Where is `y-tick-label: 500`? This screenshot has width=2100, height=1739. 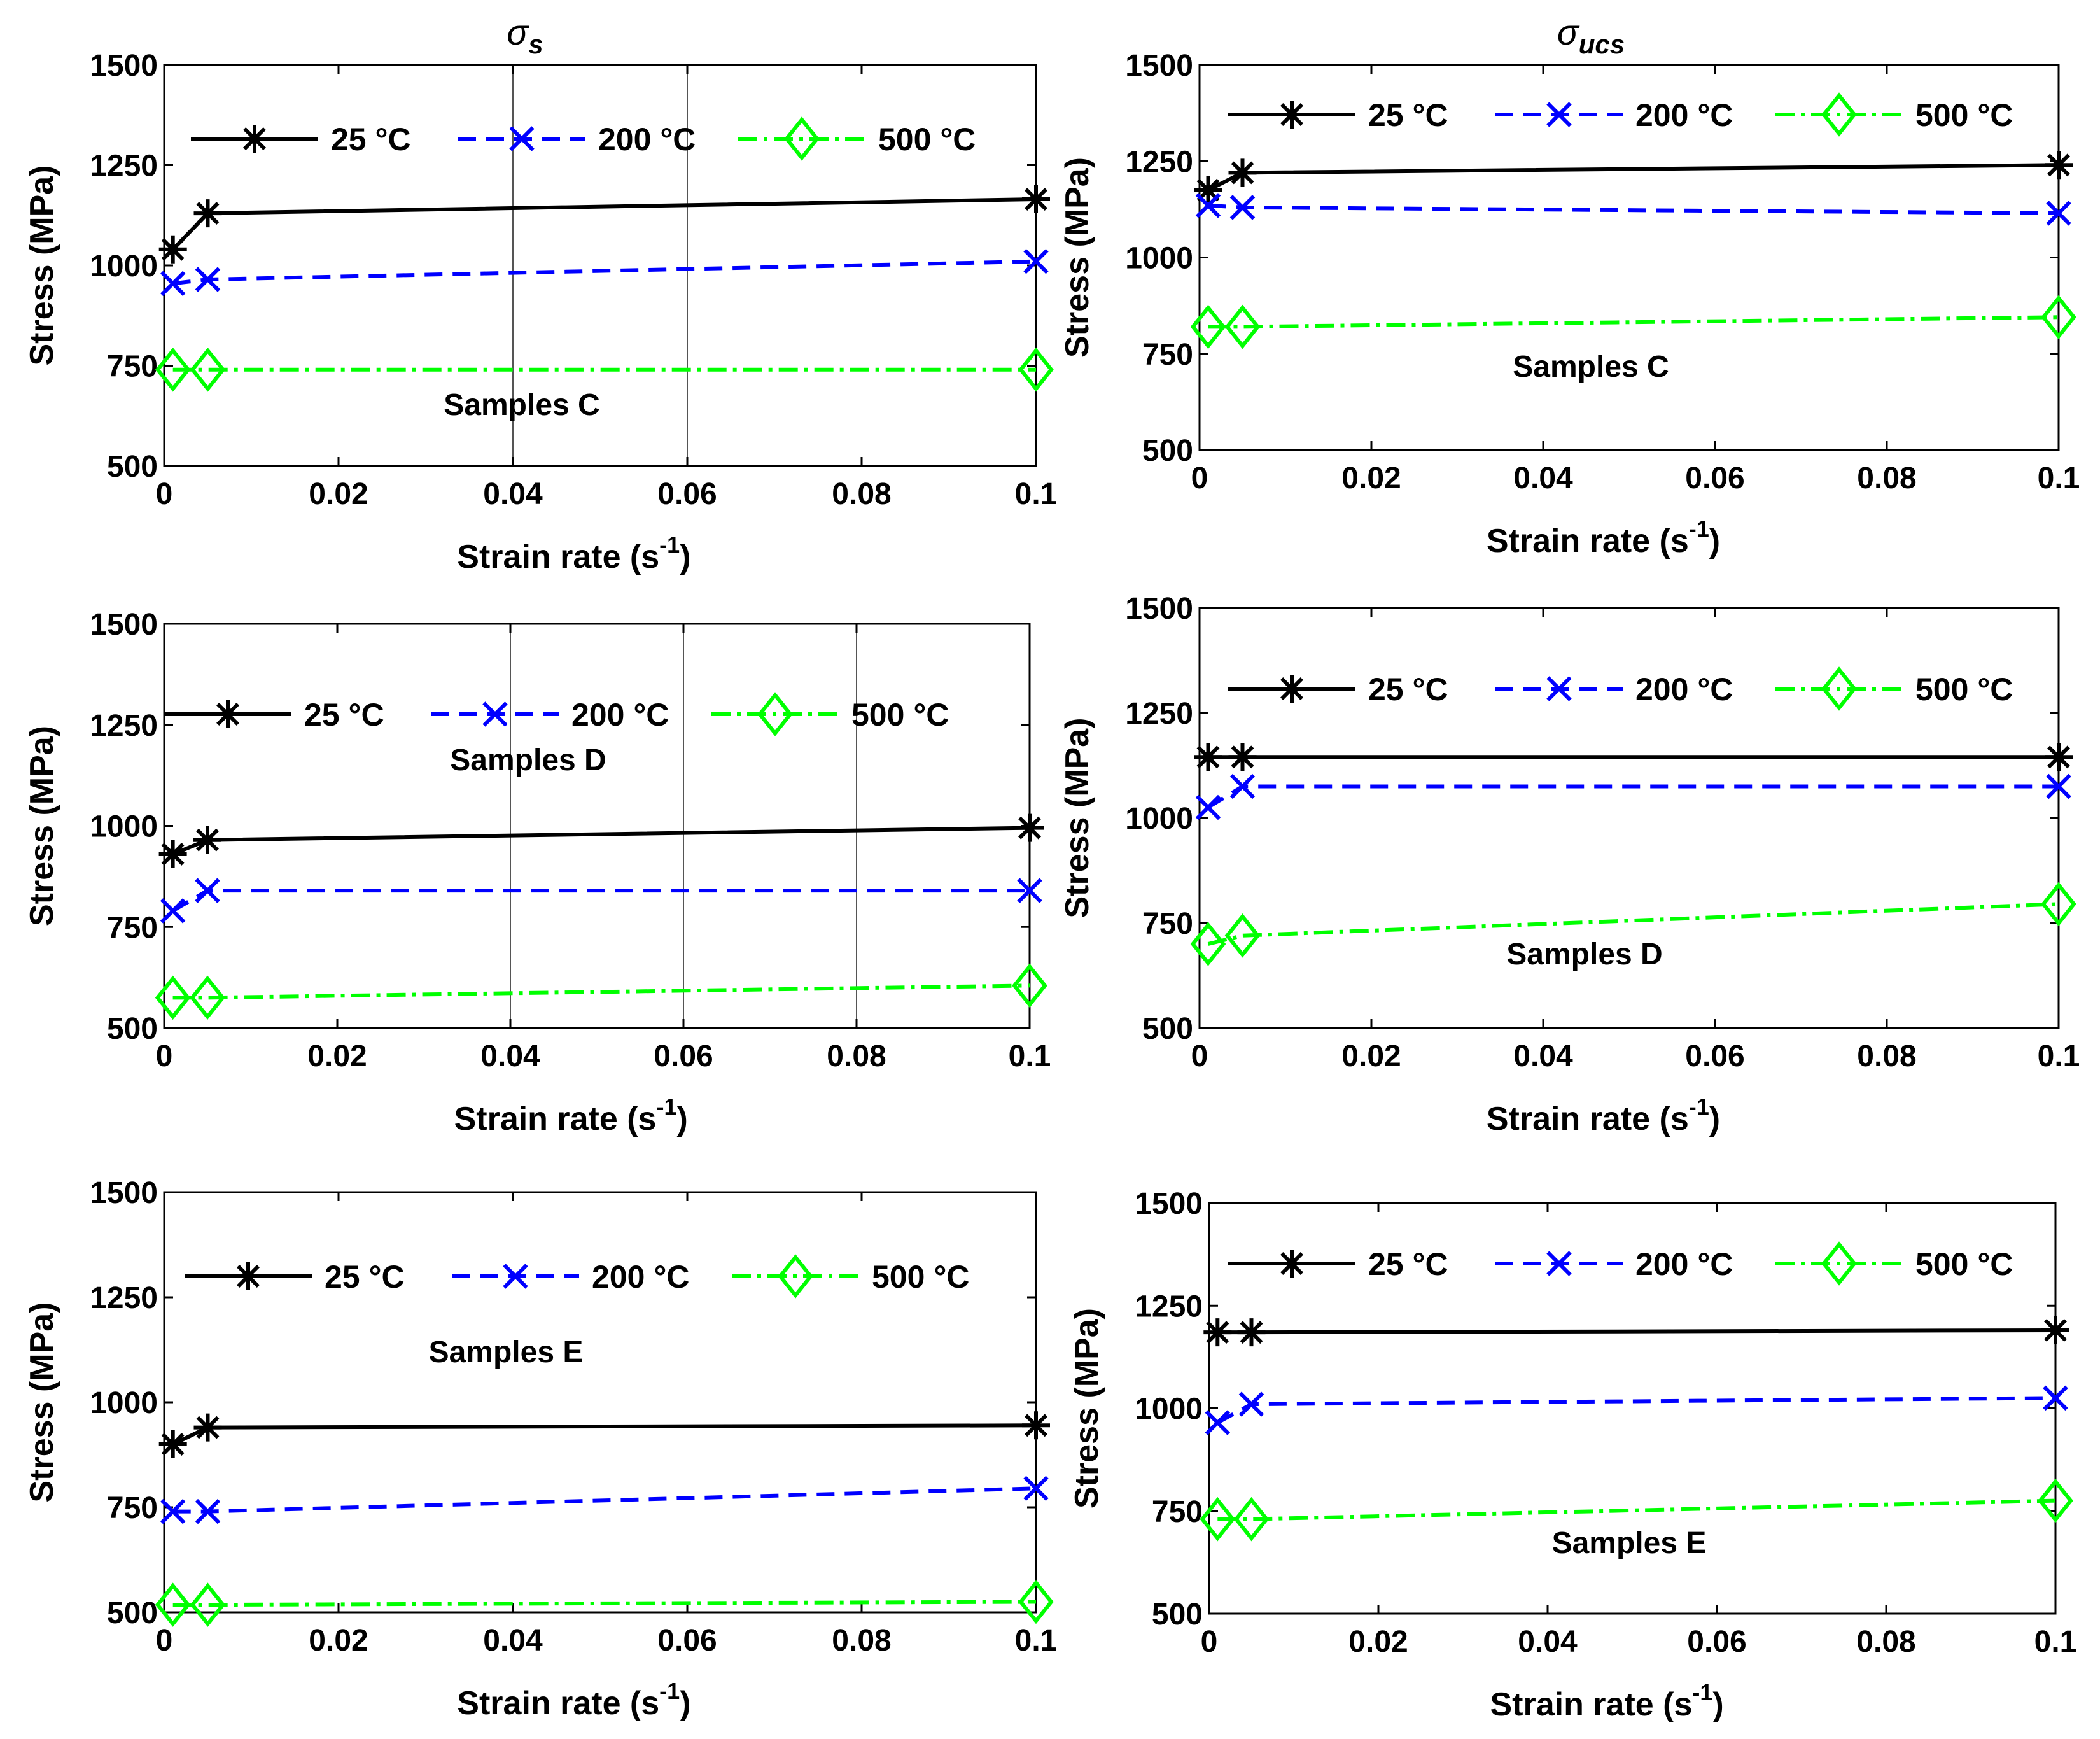 y-tick-label: 500 is located at coordinates (132, 1613).